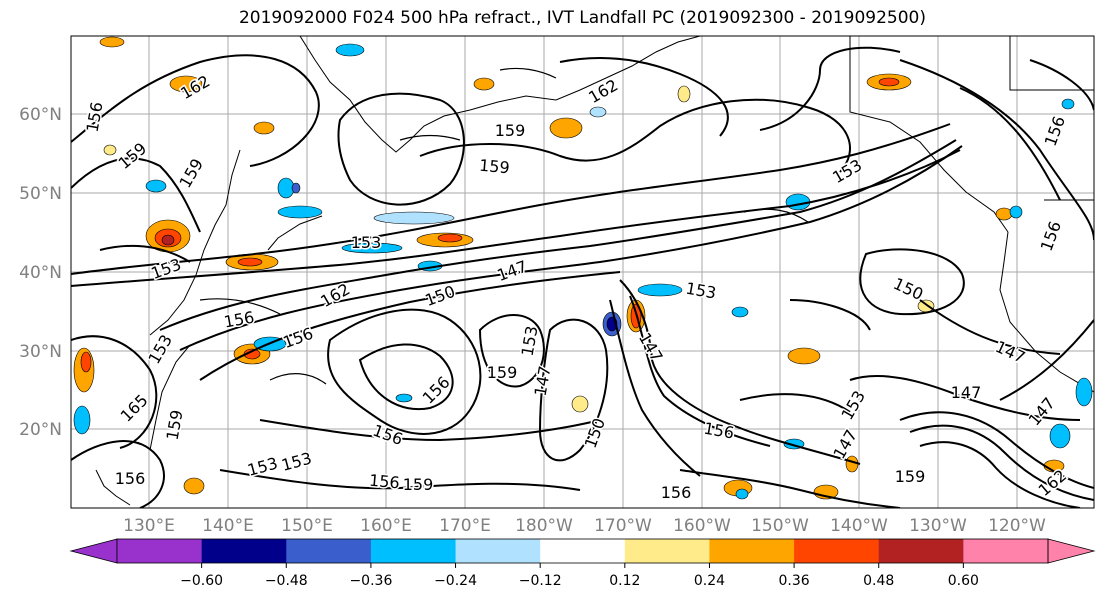 This screenshot has width=1105, height=601. I want to click on colorbar-arrow-left, so click(93, 551).